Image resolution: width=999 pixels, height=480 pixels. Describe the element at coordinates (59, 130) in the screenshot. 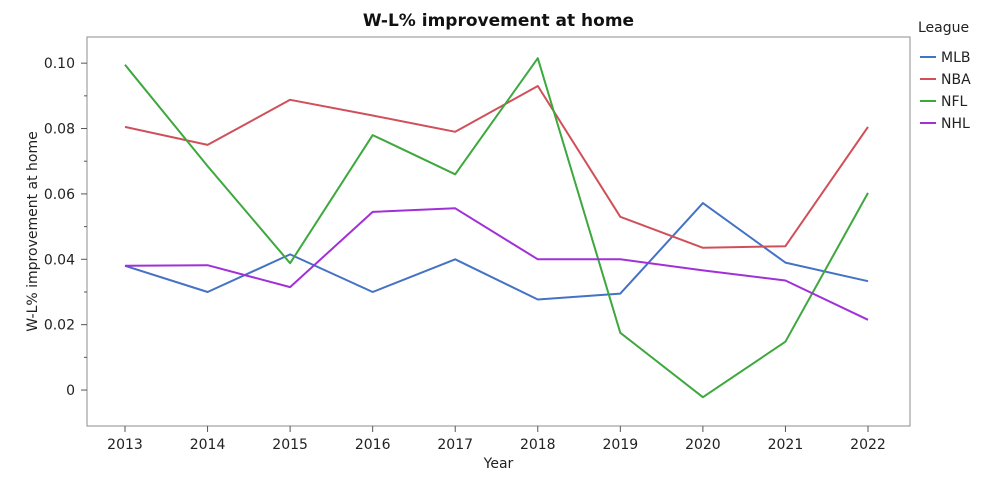

I see `y-tick-label: 0.08` at that location.